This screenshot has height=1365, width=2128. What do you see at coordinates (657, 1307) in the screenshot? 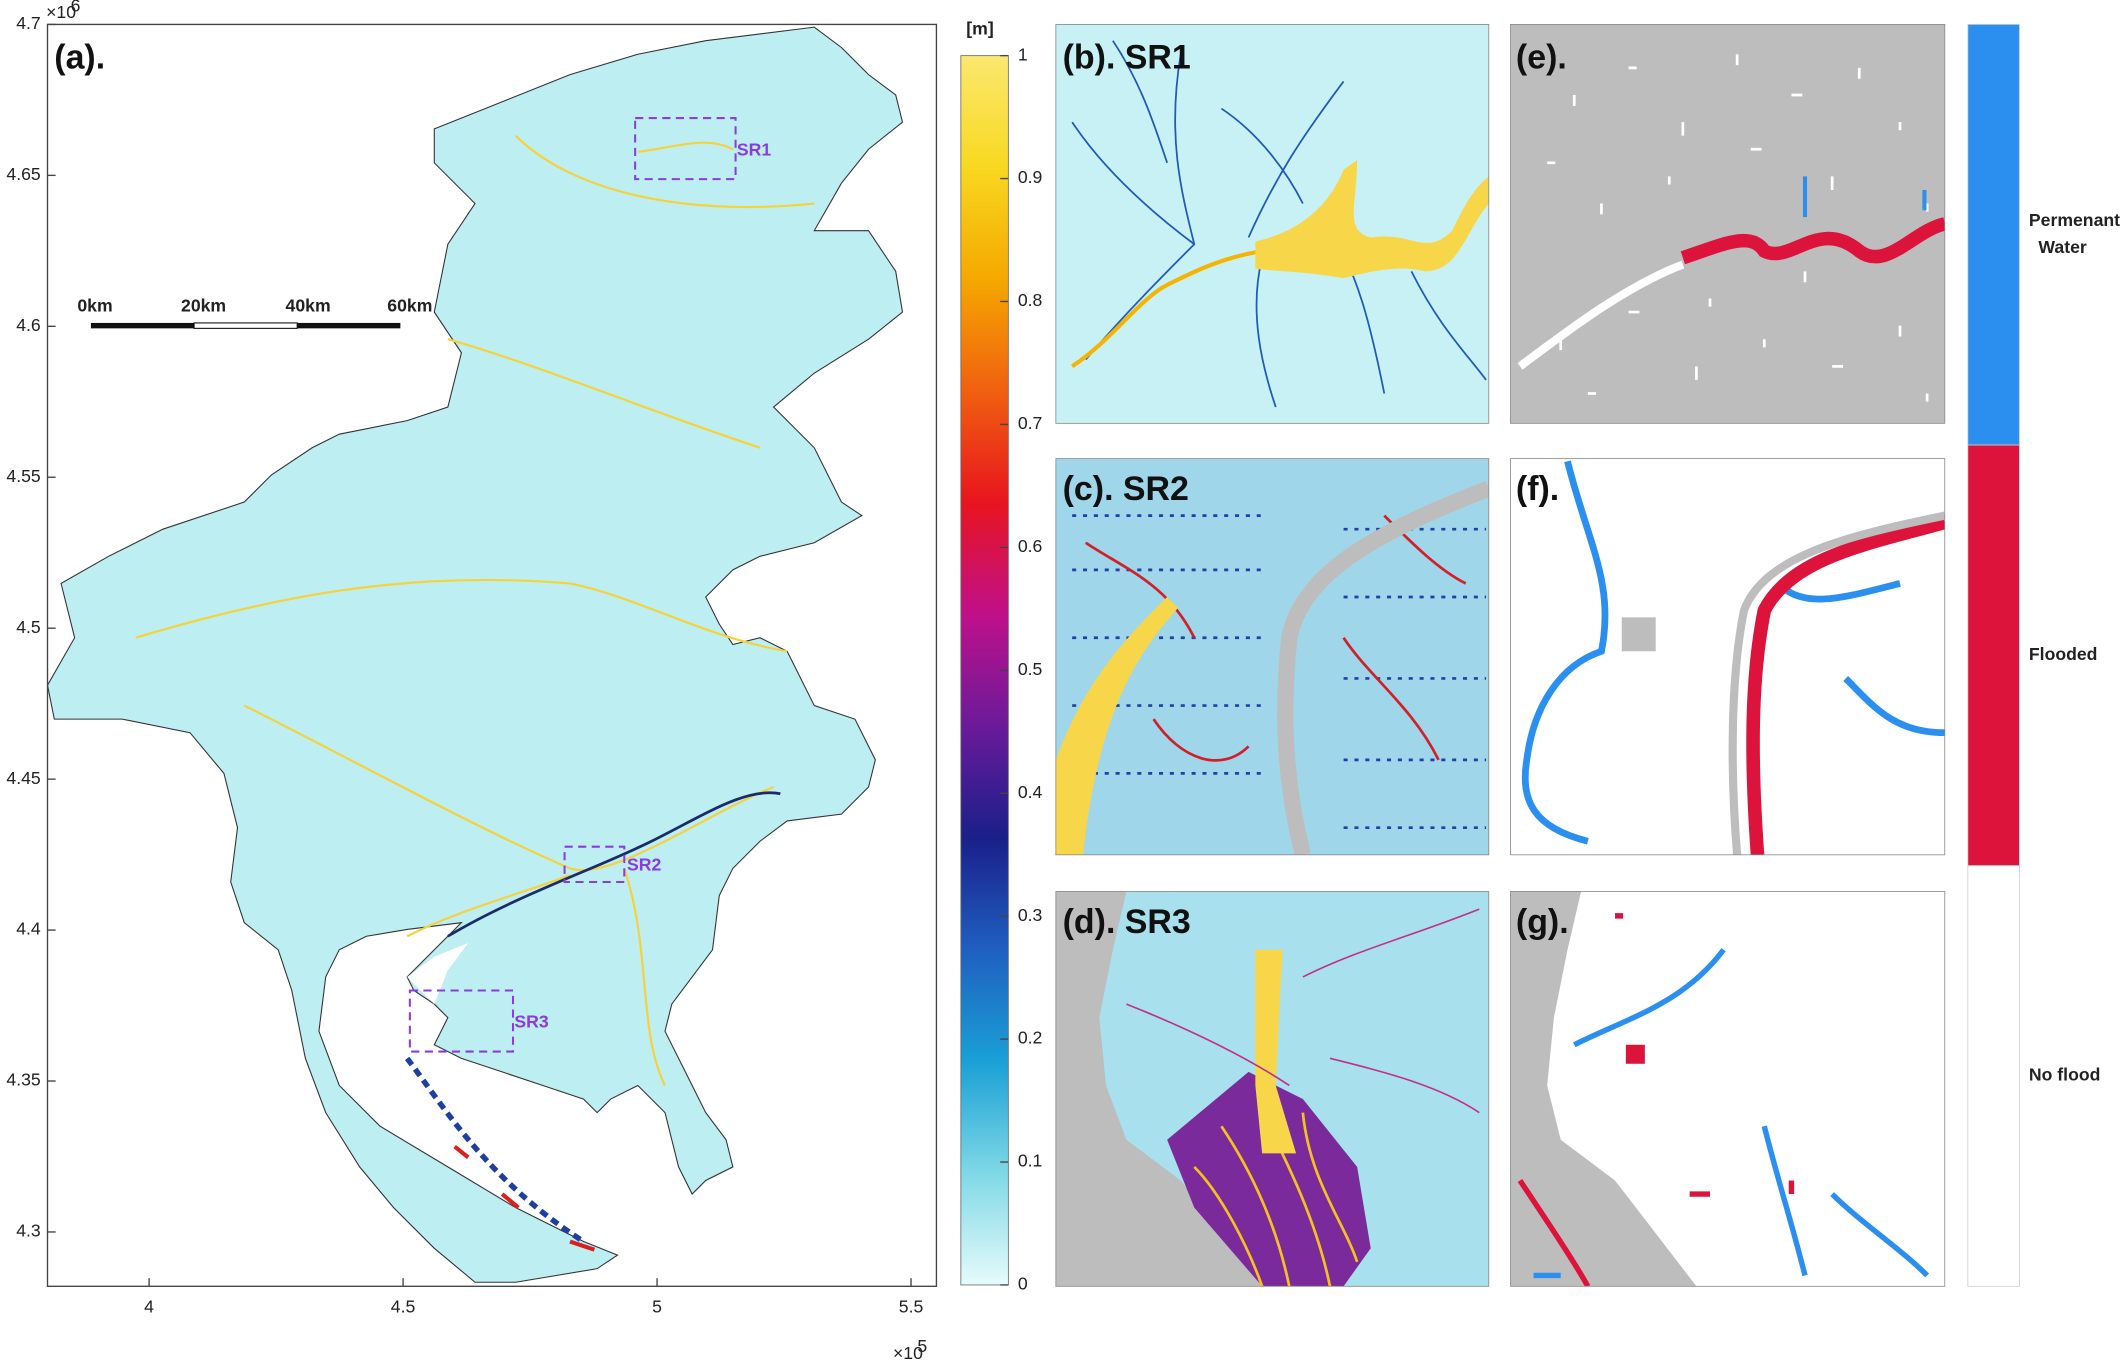
I see `x-tick-label: 5` at bounding box center [657, 1307].